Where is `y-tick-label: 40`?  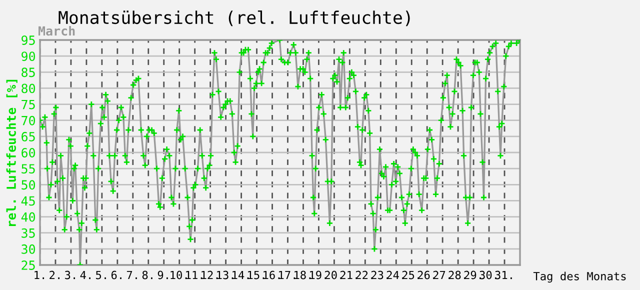 y-tick-label: 40 is located at coordinates (28, 217).